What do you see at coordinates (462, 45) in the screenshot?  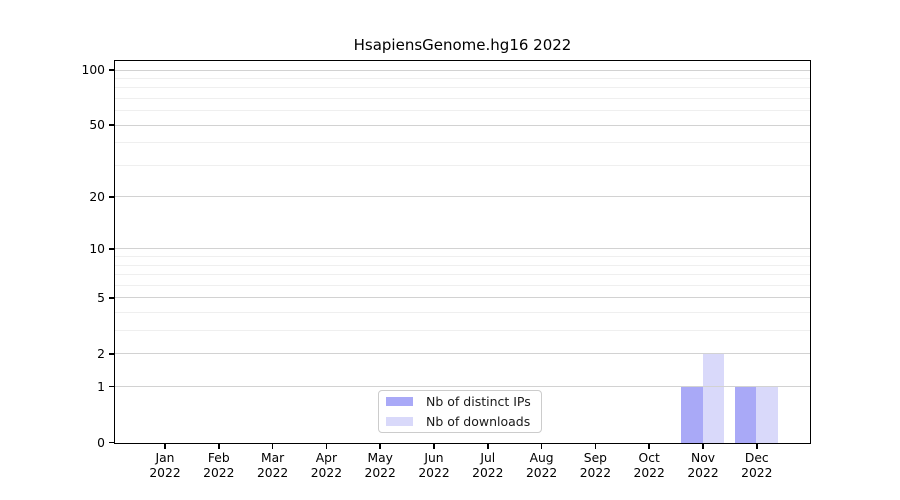 I see `chart-title: HsapiensGenome.hg16 2022` at bounding box center [462, 45].